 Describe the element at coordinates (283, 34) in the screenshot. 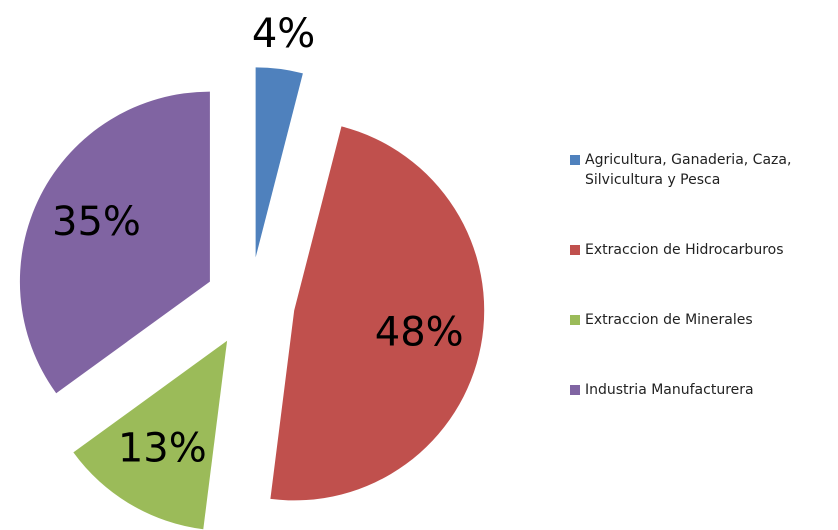

I see `data-label: 4%` at that location.